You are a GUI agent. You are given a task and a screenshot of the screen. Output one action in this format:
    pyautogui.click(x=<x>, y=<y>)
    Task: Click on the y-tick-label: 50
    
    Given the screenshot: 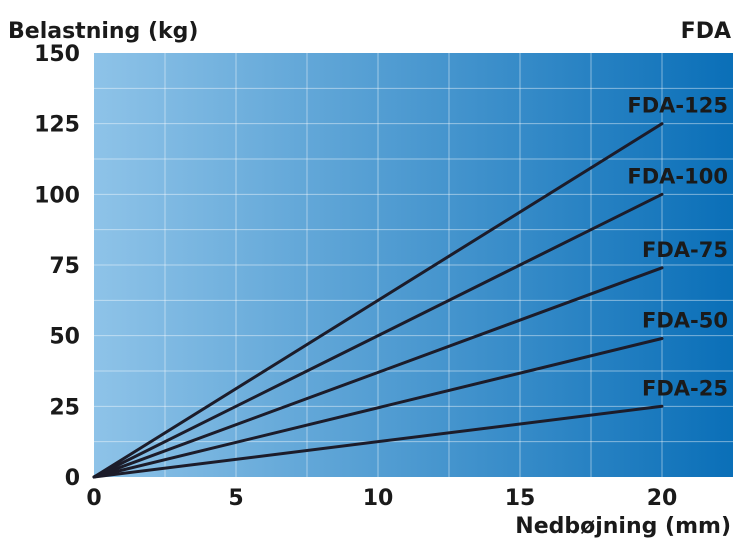 What is the action you would take?
    pyautogui.click(x=64, y=337)
    